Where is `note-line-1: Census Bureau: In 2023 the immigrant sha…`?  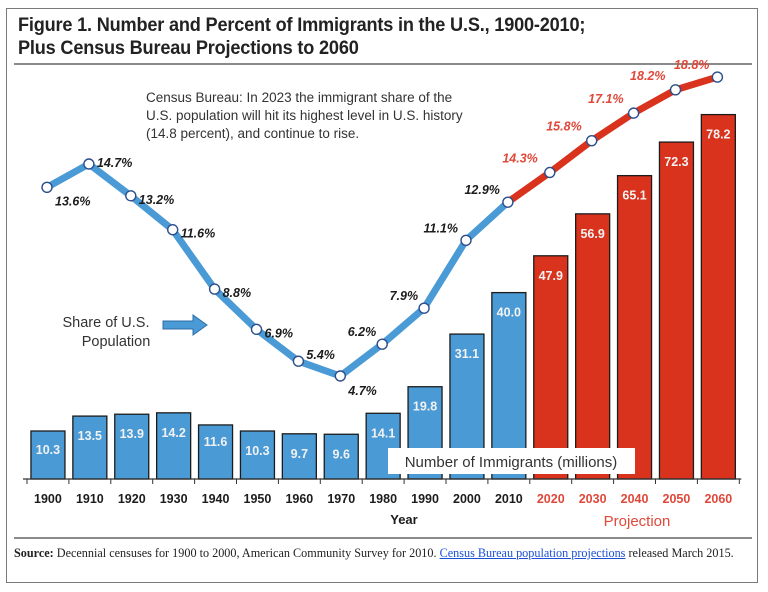 note-line-1: Census Bureau: In 2023 the immigrant sha… is located at coordinates (299, 97).